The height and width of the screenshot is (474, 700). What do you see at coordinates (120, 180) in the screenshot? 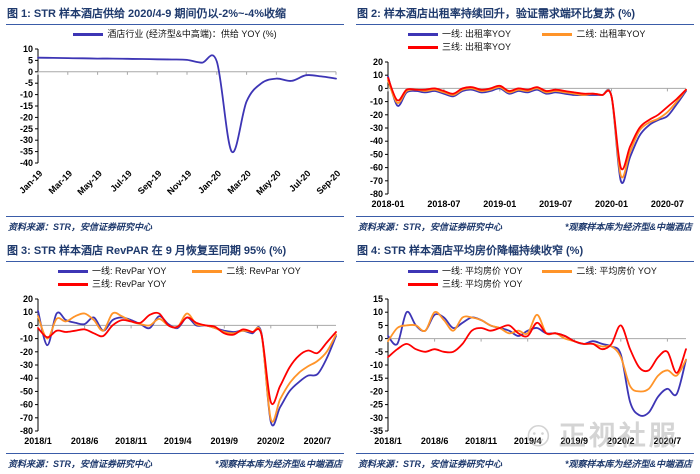
I see `svg-text: Jul-19` at bounding box center [120, 180].